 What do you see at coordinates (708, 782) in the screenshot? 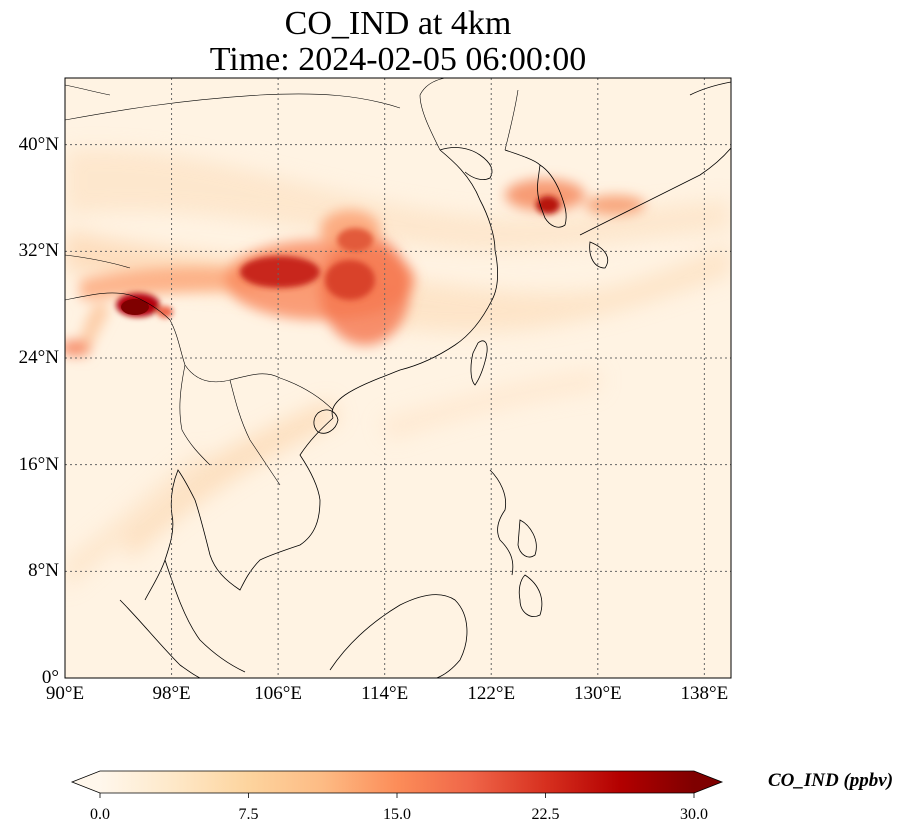
I see `colorbar-extend-max` at bounding box center [708, 782].